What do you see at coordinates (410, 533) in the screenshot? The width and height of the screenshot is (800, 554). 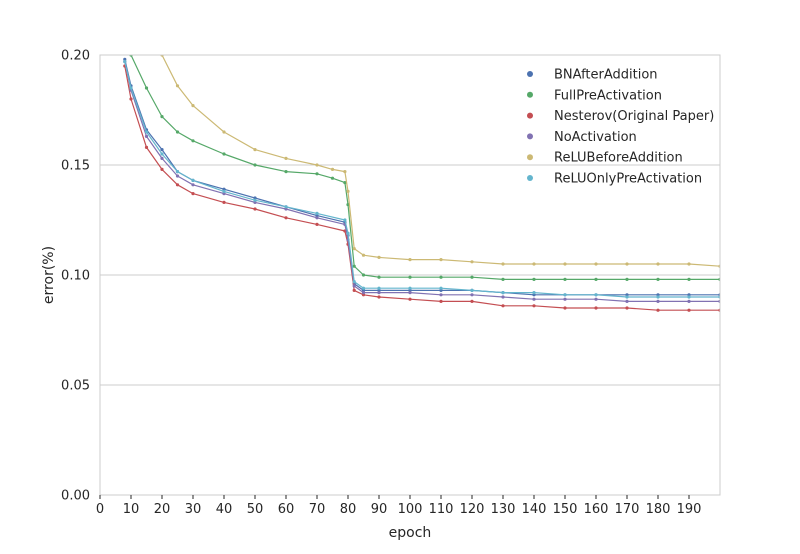 I see `x-axis-title: epoch` at bounding box center [410, 533].